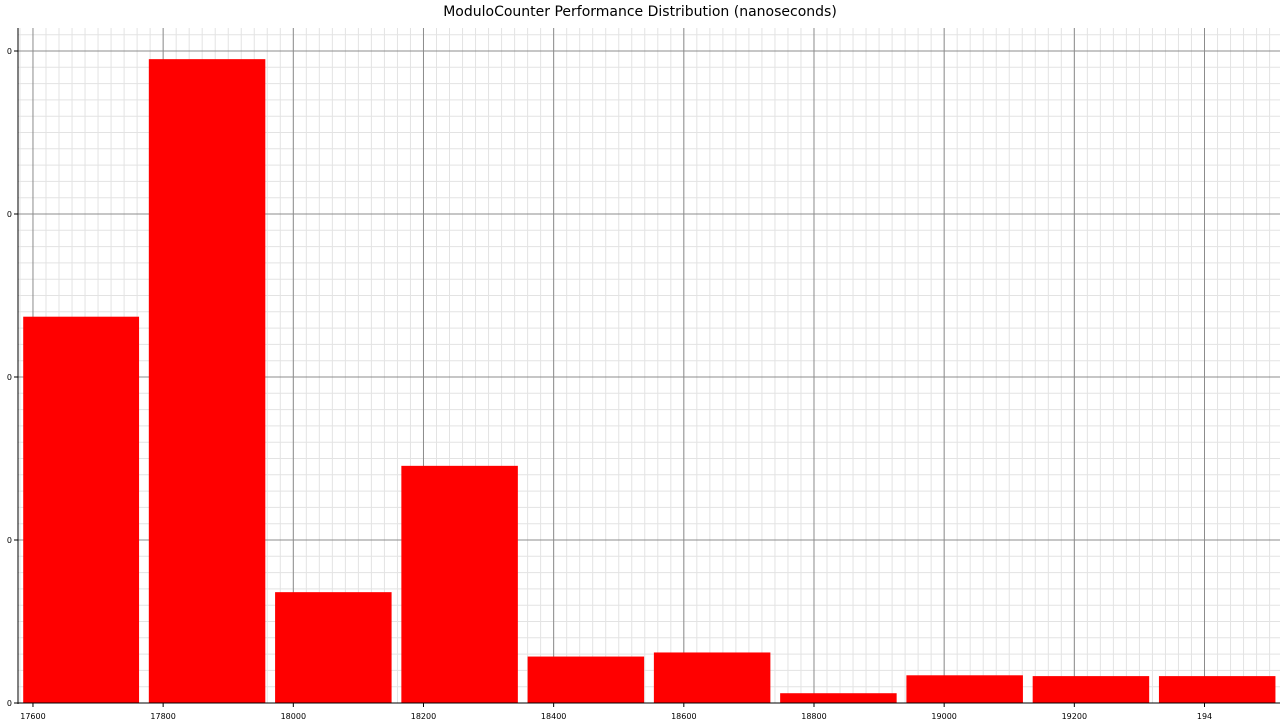 The image size is (1280, 720). I want to click on x-tick-label: 18400, so click(553, 716).